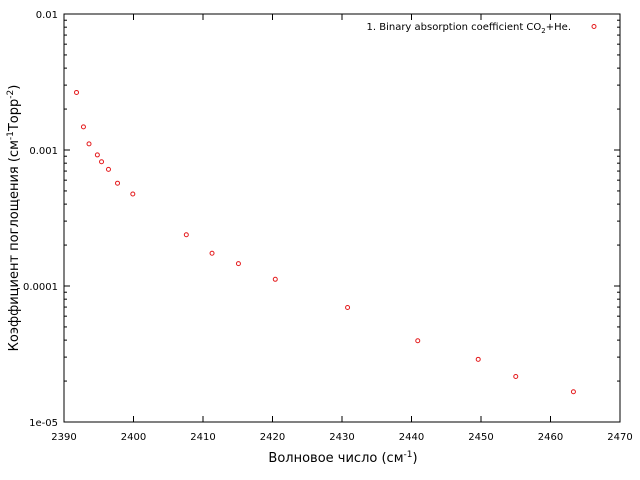  What do you see at coordinates (480, 437) in the screenshot?
I see `x-tick-label: 2450` at bounding box center [480, 437].